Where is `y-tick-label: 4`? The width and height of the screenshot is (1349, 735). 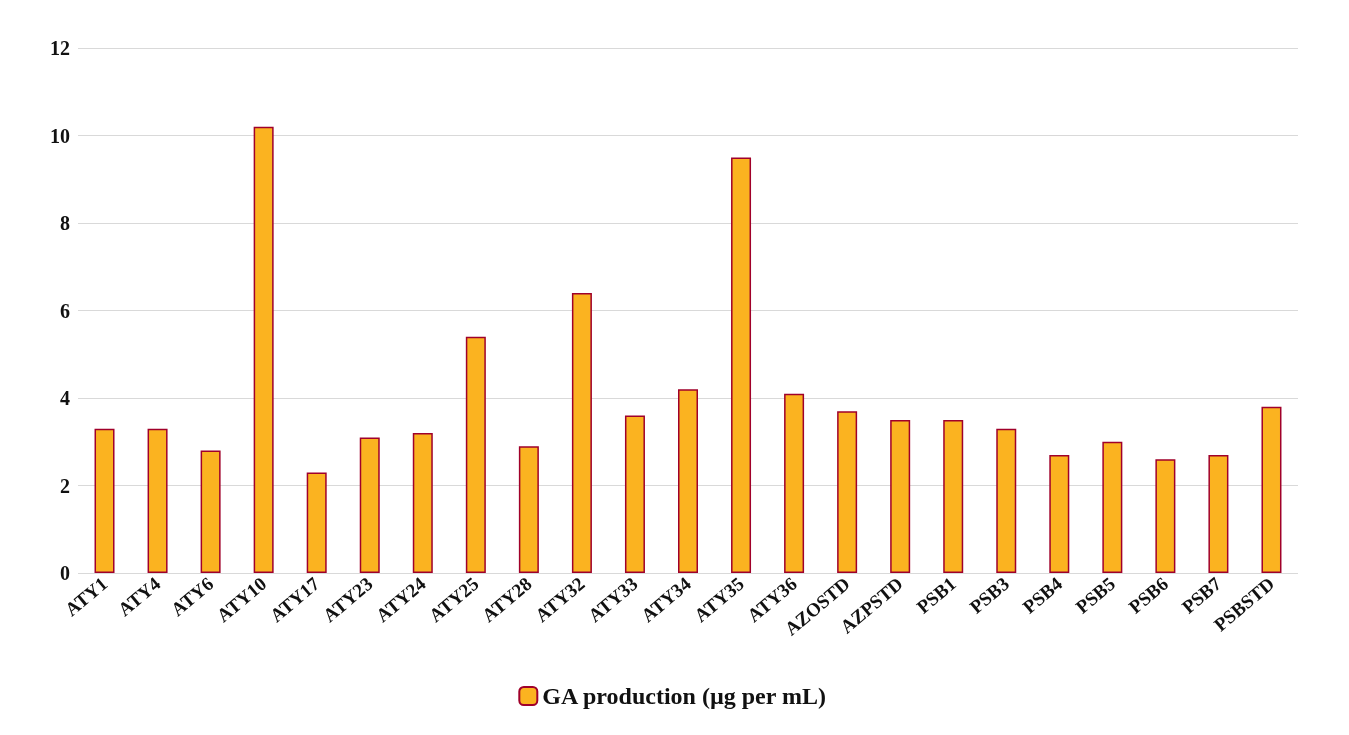
y-tick-label: 4 is located at coordinates (65, 398).